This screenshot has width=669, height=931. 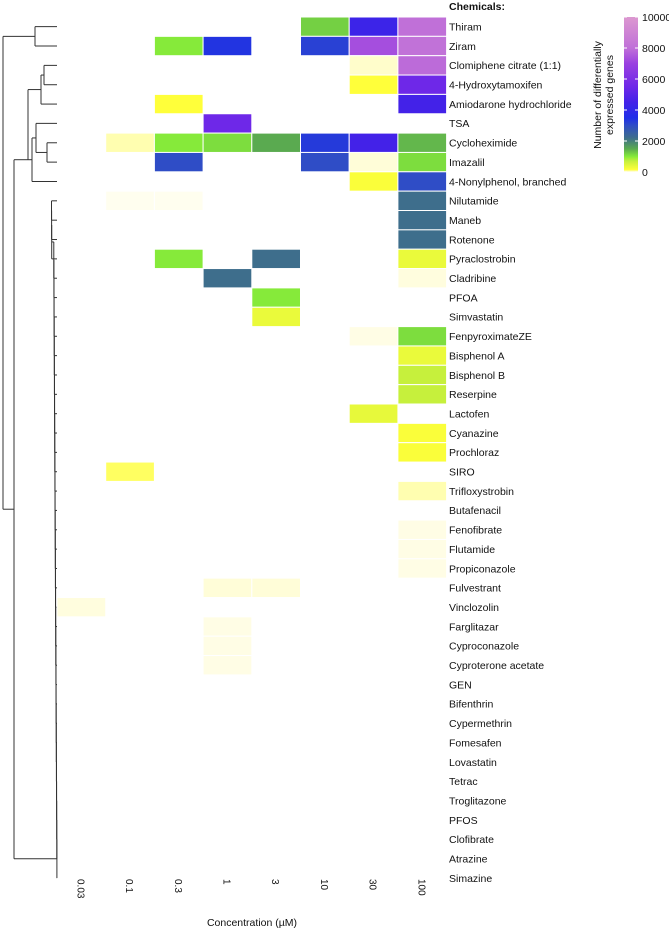 What do you see at coordinates (475, 511) in the screenshot?
I see `chemical-label: Butafenacil` at bounding box center [475, 511].